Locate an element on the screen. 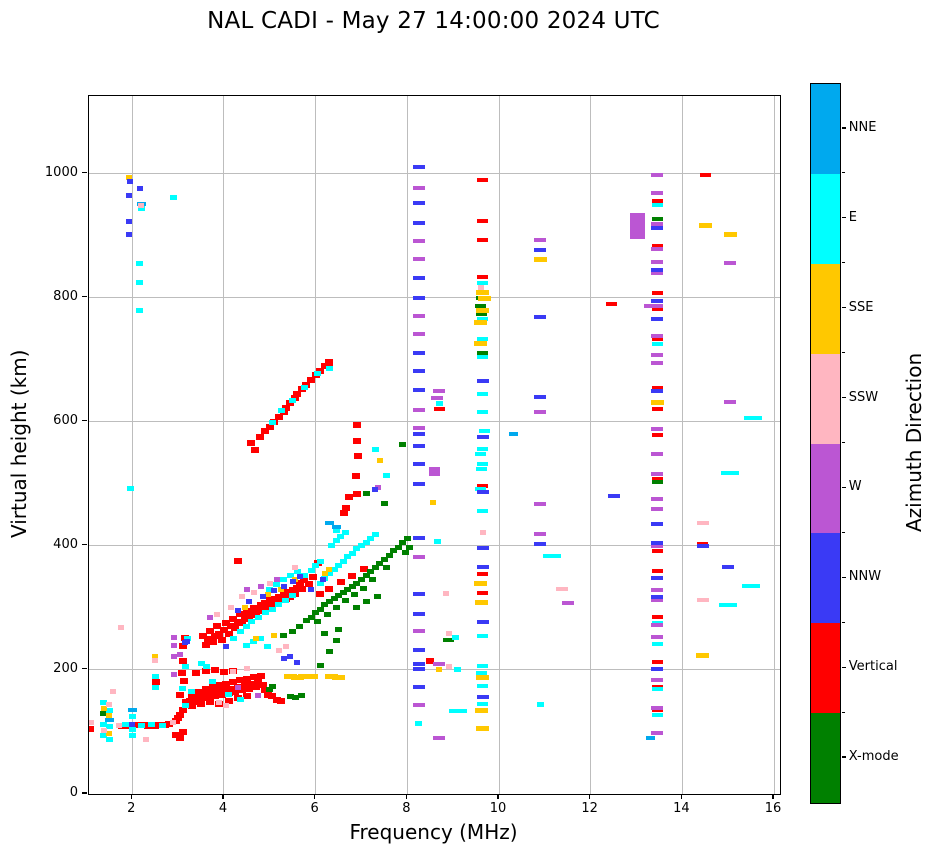 The image size is (951, 856). colorbar-segment-w is located at coordinates (825, 488).